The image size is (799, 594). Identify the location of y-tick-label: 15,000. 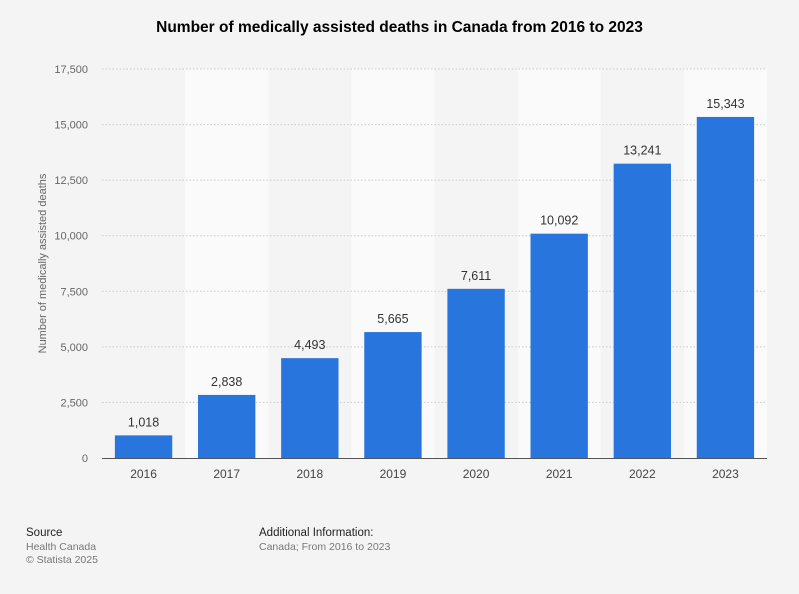
(71, 126).